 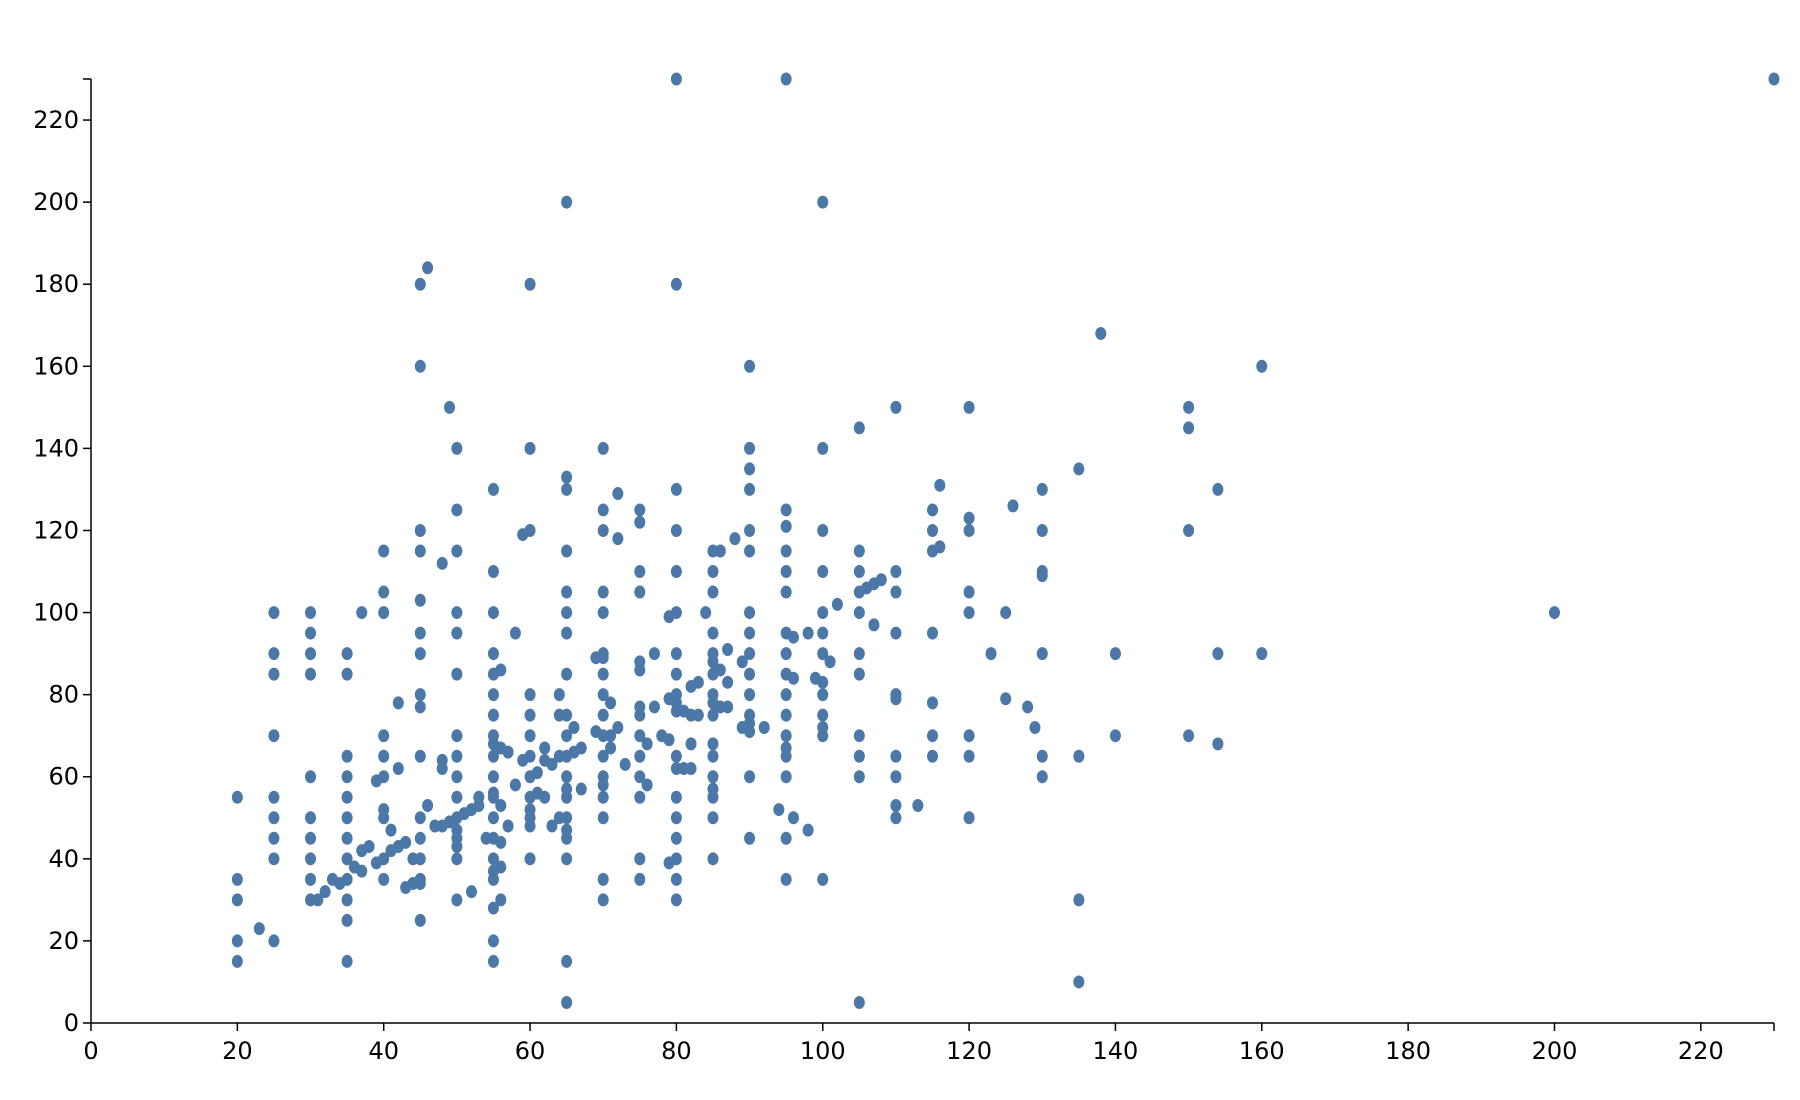 What do you see at coordinates (1555, 1051) in the screenshot?
I see `x-tick-label: 200` at bounding box center [1555, 1051].